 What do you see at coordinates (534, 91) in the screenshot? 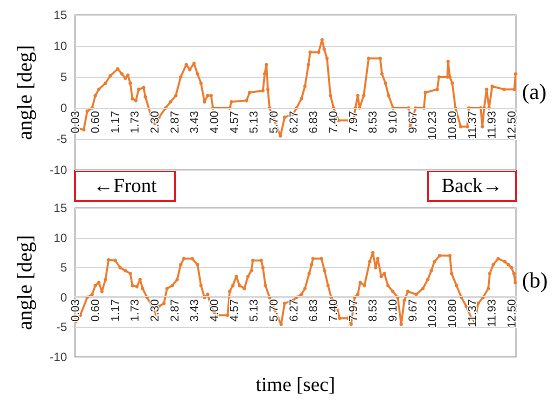
I see `text: (a)` at bounding box center [534, 91].